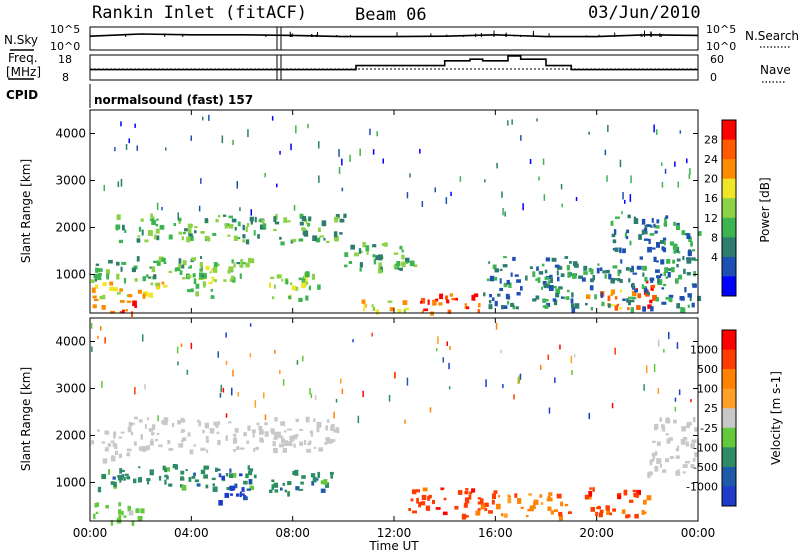 This screenshot has height=554, width=800. Describe the element at coordinates (772, 36) in the screenshot. I see `nsearch-label: N.Search` at that location.